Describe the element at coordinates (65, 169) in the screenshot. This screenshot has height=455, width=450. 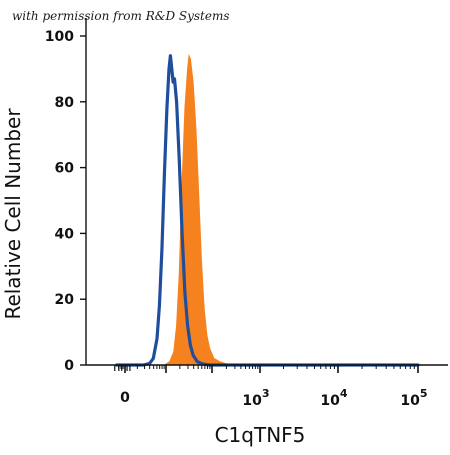
I see `y-tick-label-60: 60` at that location.